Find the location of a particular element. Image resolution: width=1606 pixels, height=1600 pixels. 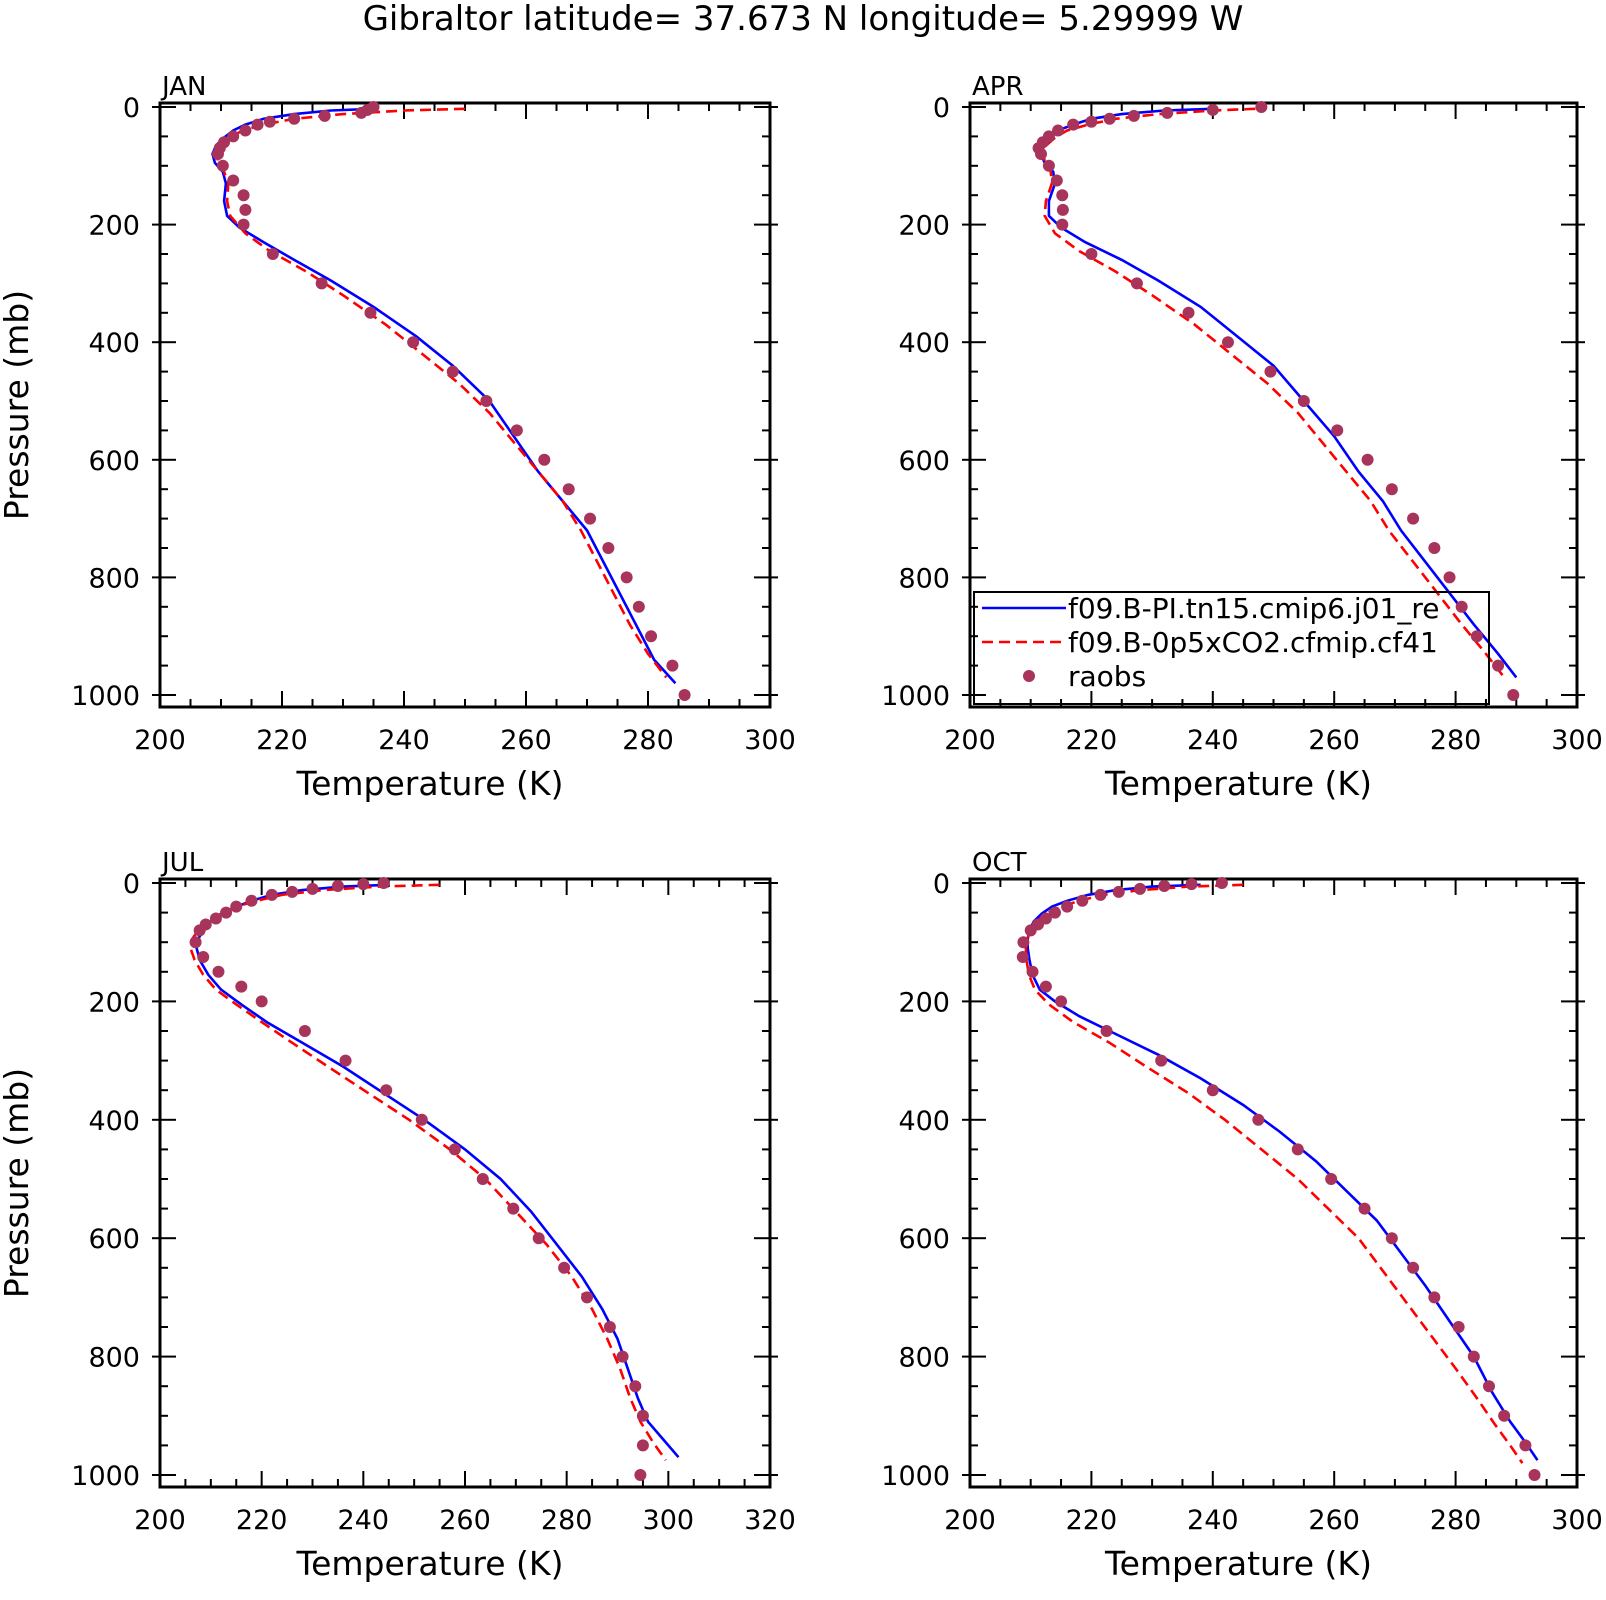

panel-label: APR is located at coordinates (998, 87).